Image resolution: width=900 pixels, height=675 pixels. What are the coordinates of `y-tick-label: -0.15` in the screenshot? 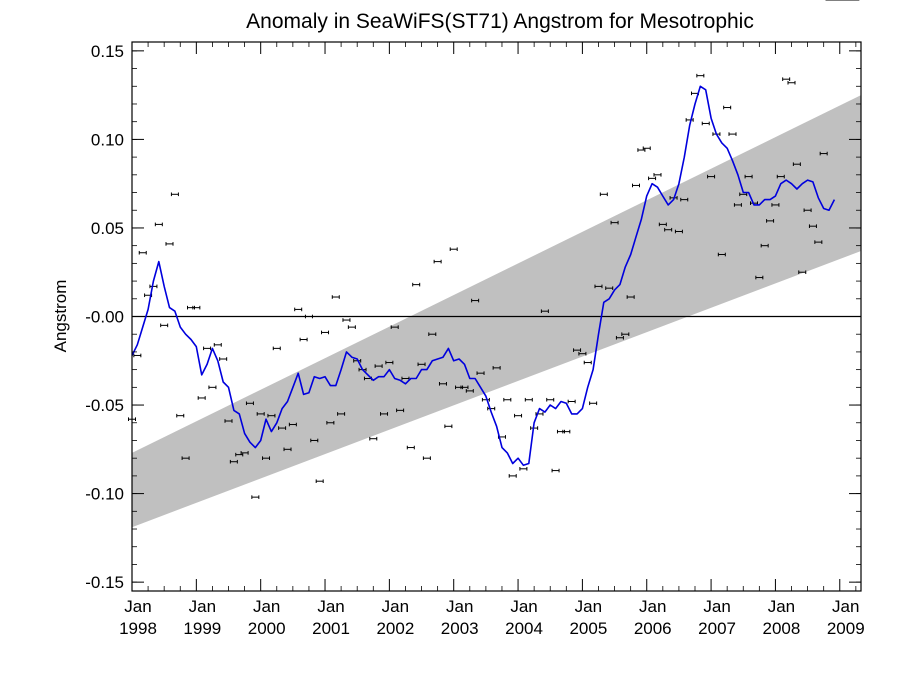 It's located at (104, 582).